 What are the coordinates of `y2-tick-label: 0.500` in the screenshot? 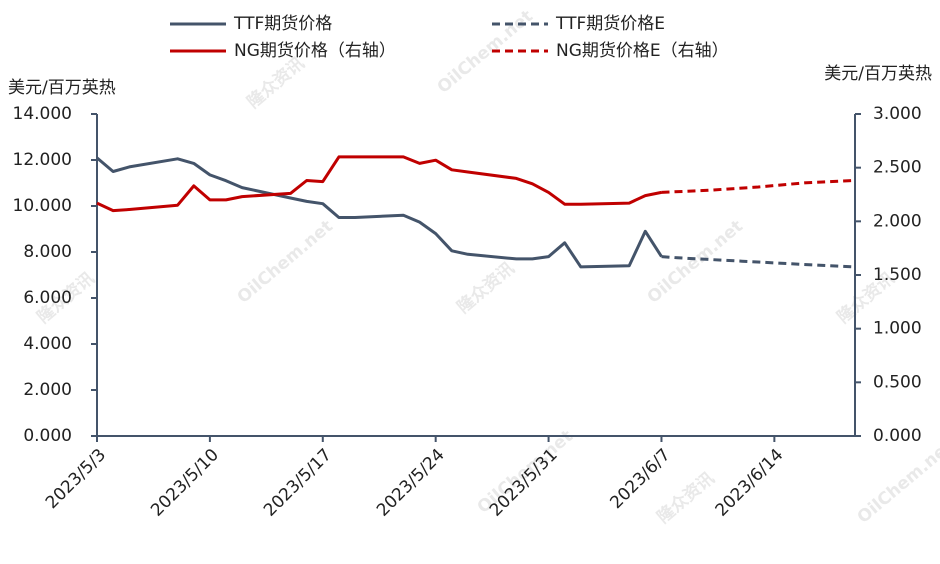 It's located at (897, 382).